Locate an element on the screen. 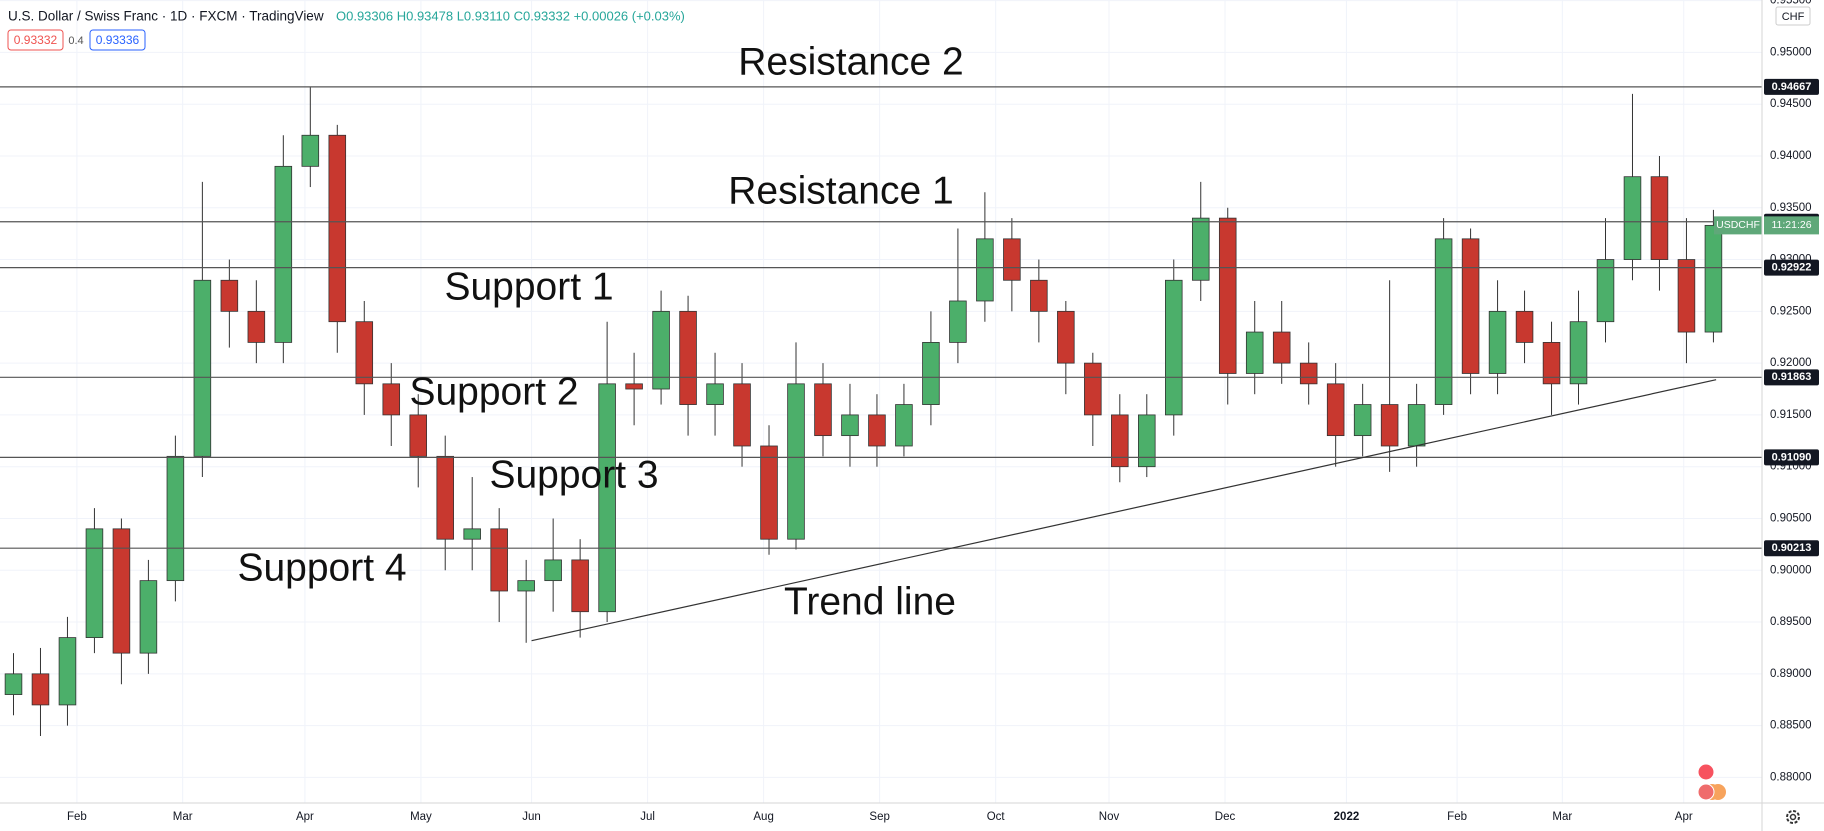  annotation: Resistance 1 is located at coordinates (840, 190).